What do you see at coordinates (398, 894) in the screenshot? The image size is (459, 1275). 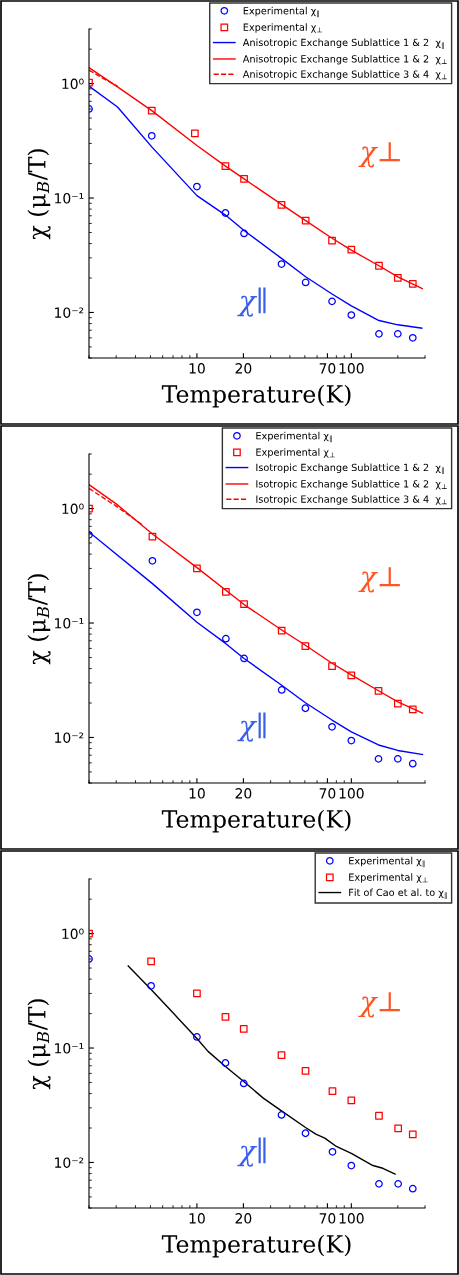 I see `legend-label: Fit of Cao et al. to χ$_{‖}$` at bounding box center [398, 894].